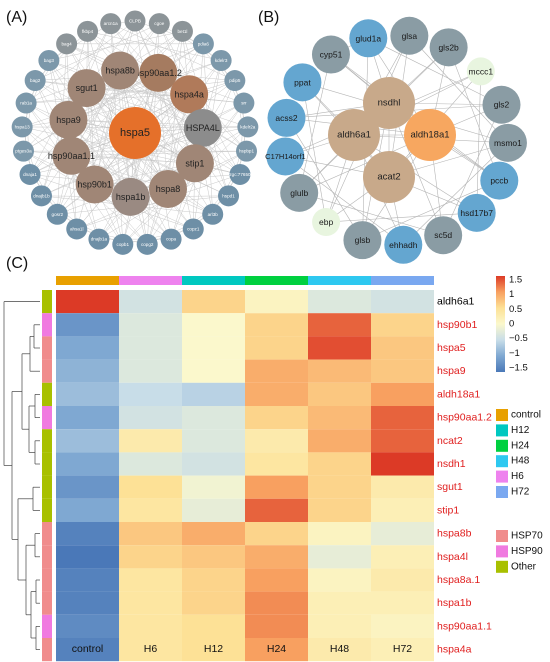  I want to click on node-hspa5, so click(135, 133).